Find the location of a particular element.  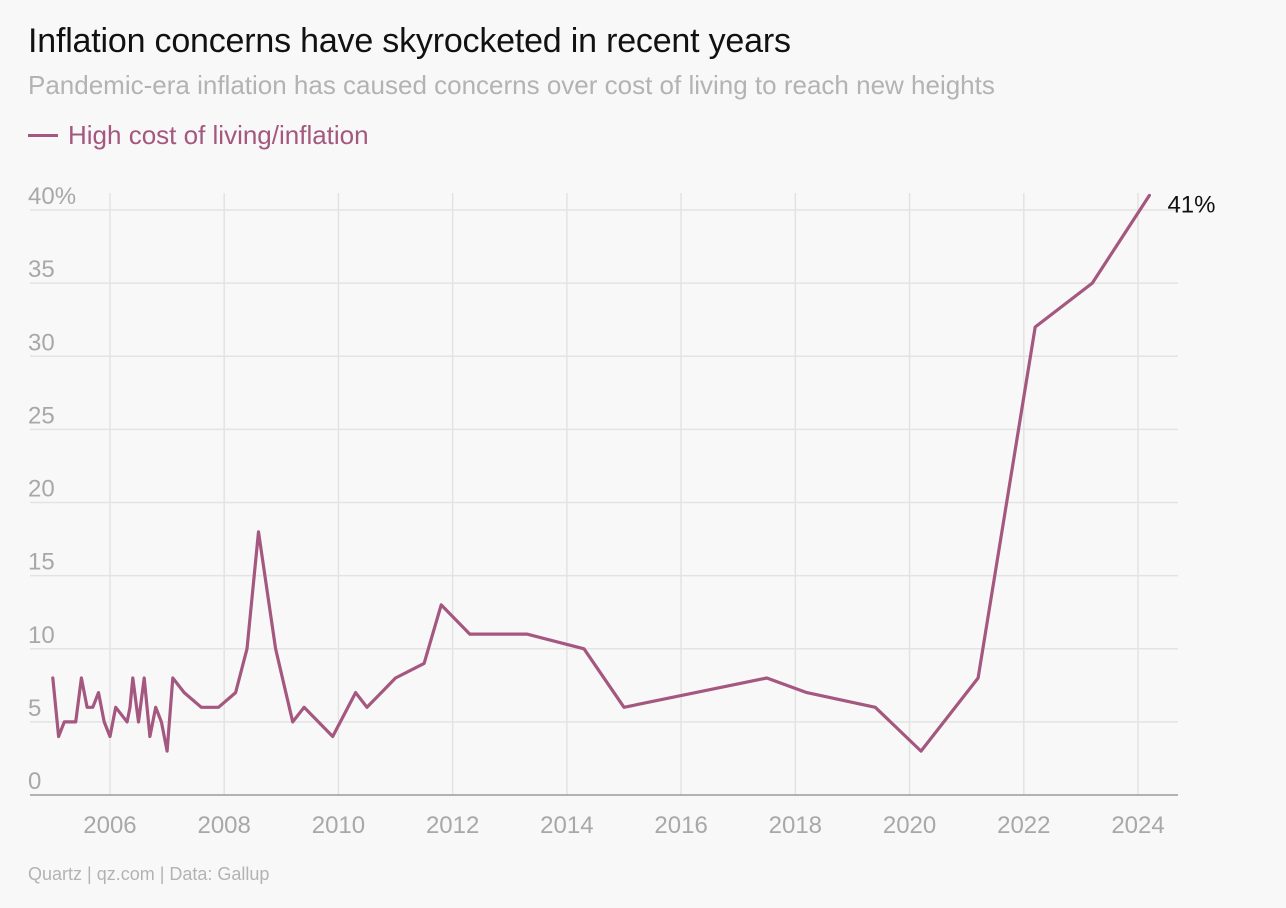

y-tick-label: 5 is located at coordinates (34, 708).